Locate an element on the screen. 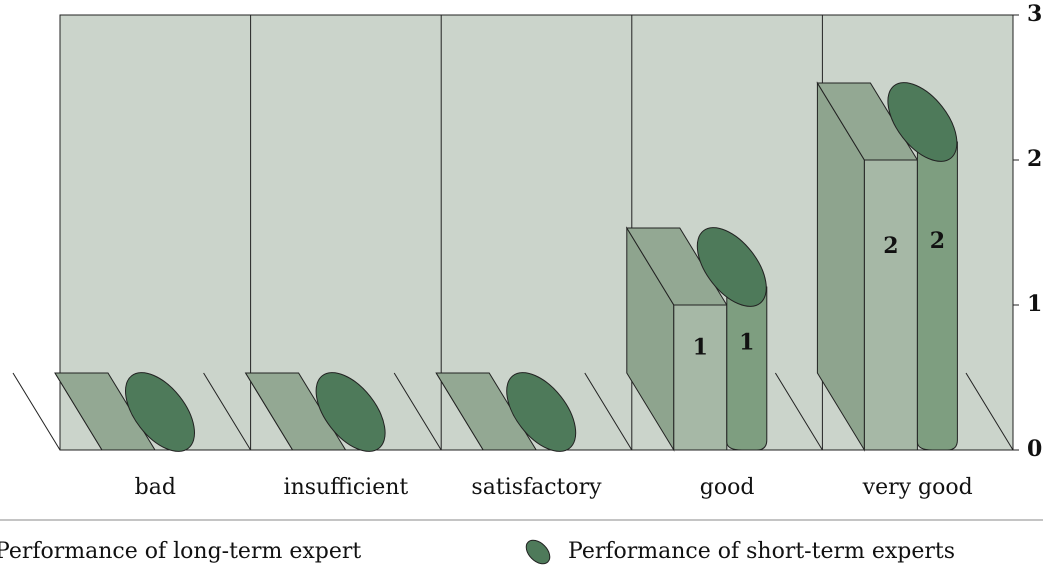 The image size is (1043, 575). legend-label: Performance of short-term experts is located at coordinates (761, 551).